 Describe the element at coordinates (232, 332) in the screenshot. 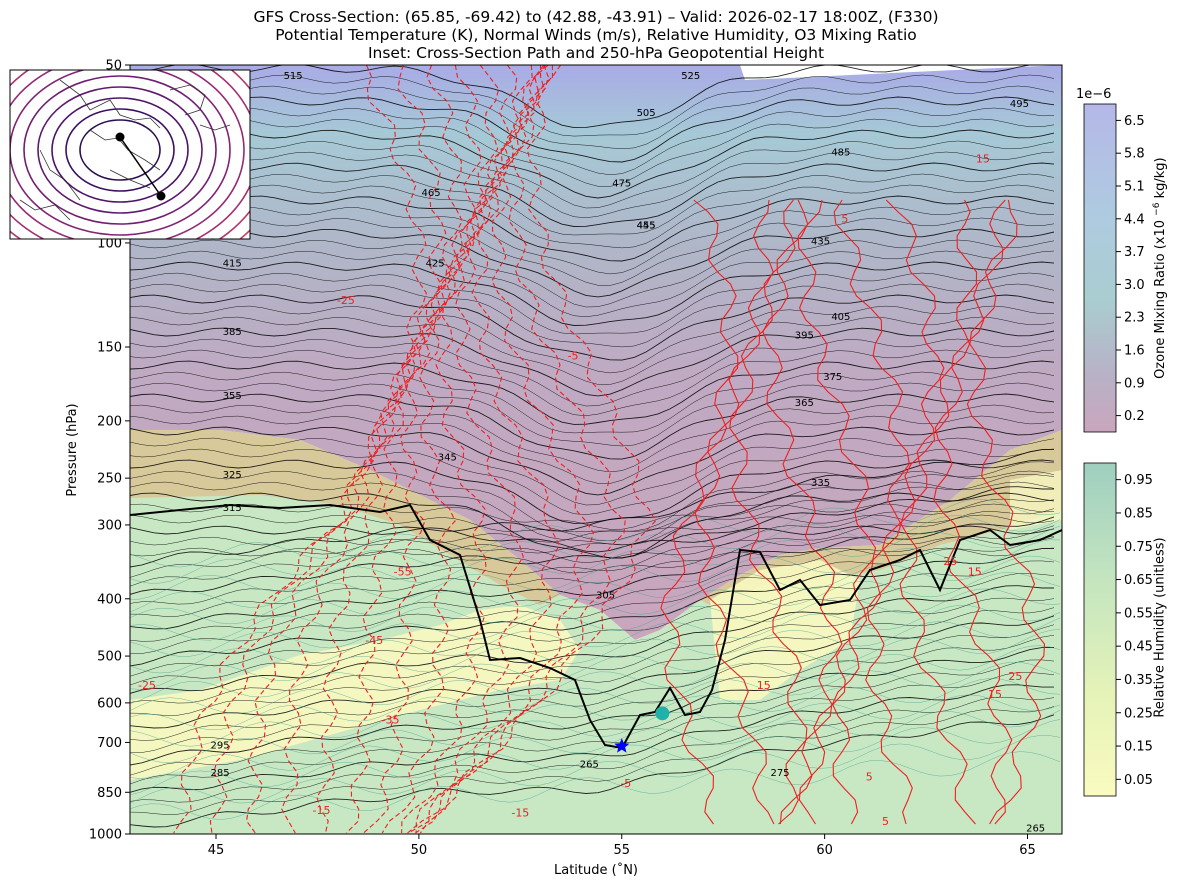

I see `theta-label: 385` at that location.